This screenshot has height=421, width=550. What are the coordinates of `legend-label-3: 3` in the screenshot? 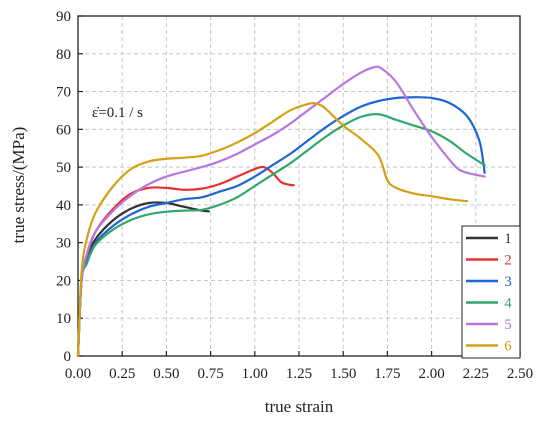 It's located at (508, 282).